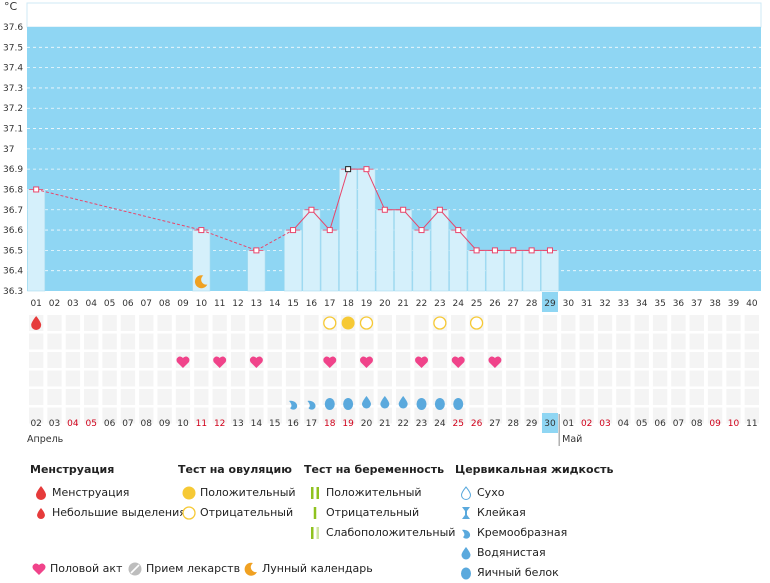  Describe the element at coordinates (715, 304) in the screenshot. I see `top-day-label: 38` at that location.